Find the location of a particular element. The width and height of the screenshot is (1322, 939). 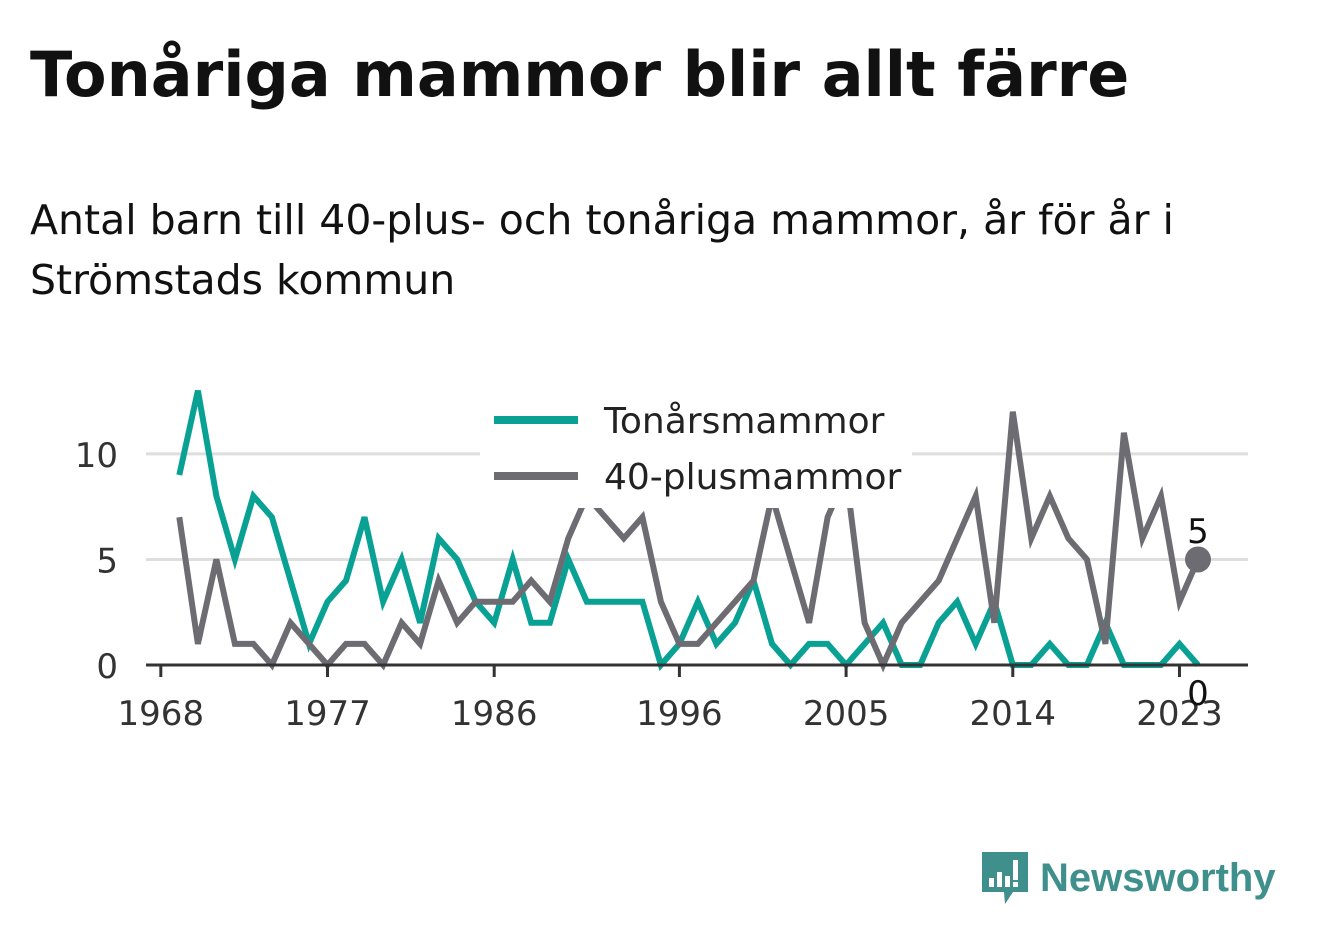

x-tick-label: 1996 is located at coordinates (679, 714).